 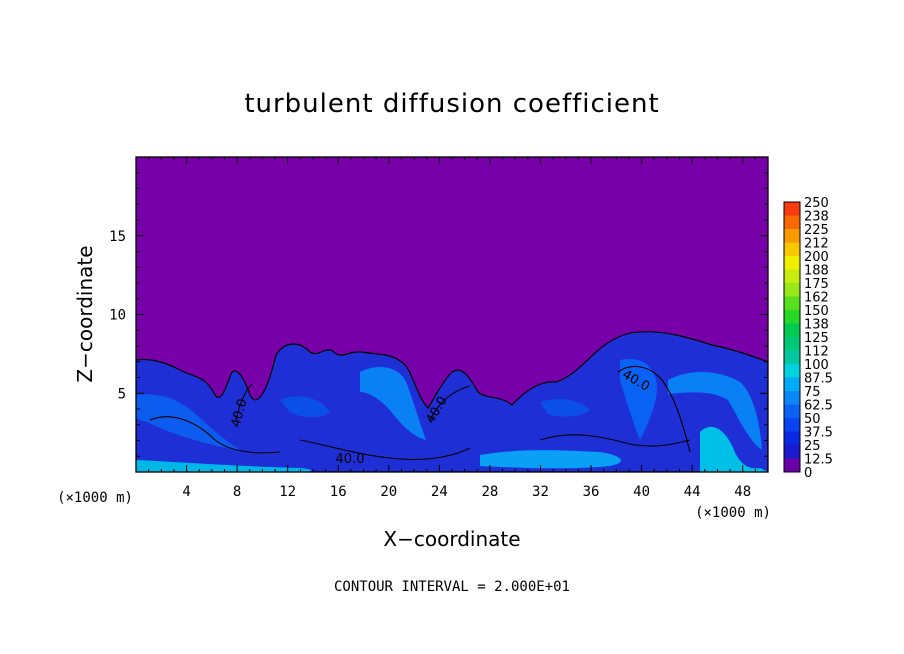 What do you see at coordinates (816, 298) in the screenshot?
I see `colorbar-label: 162` at bounding box center [816, 298].